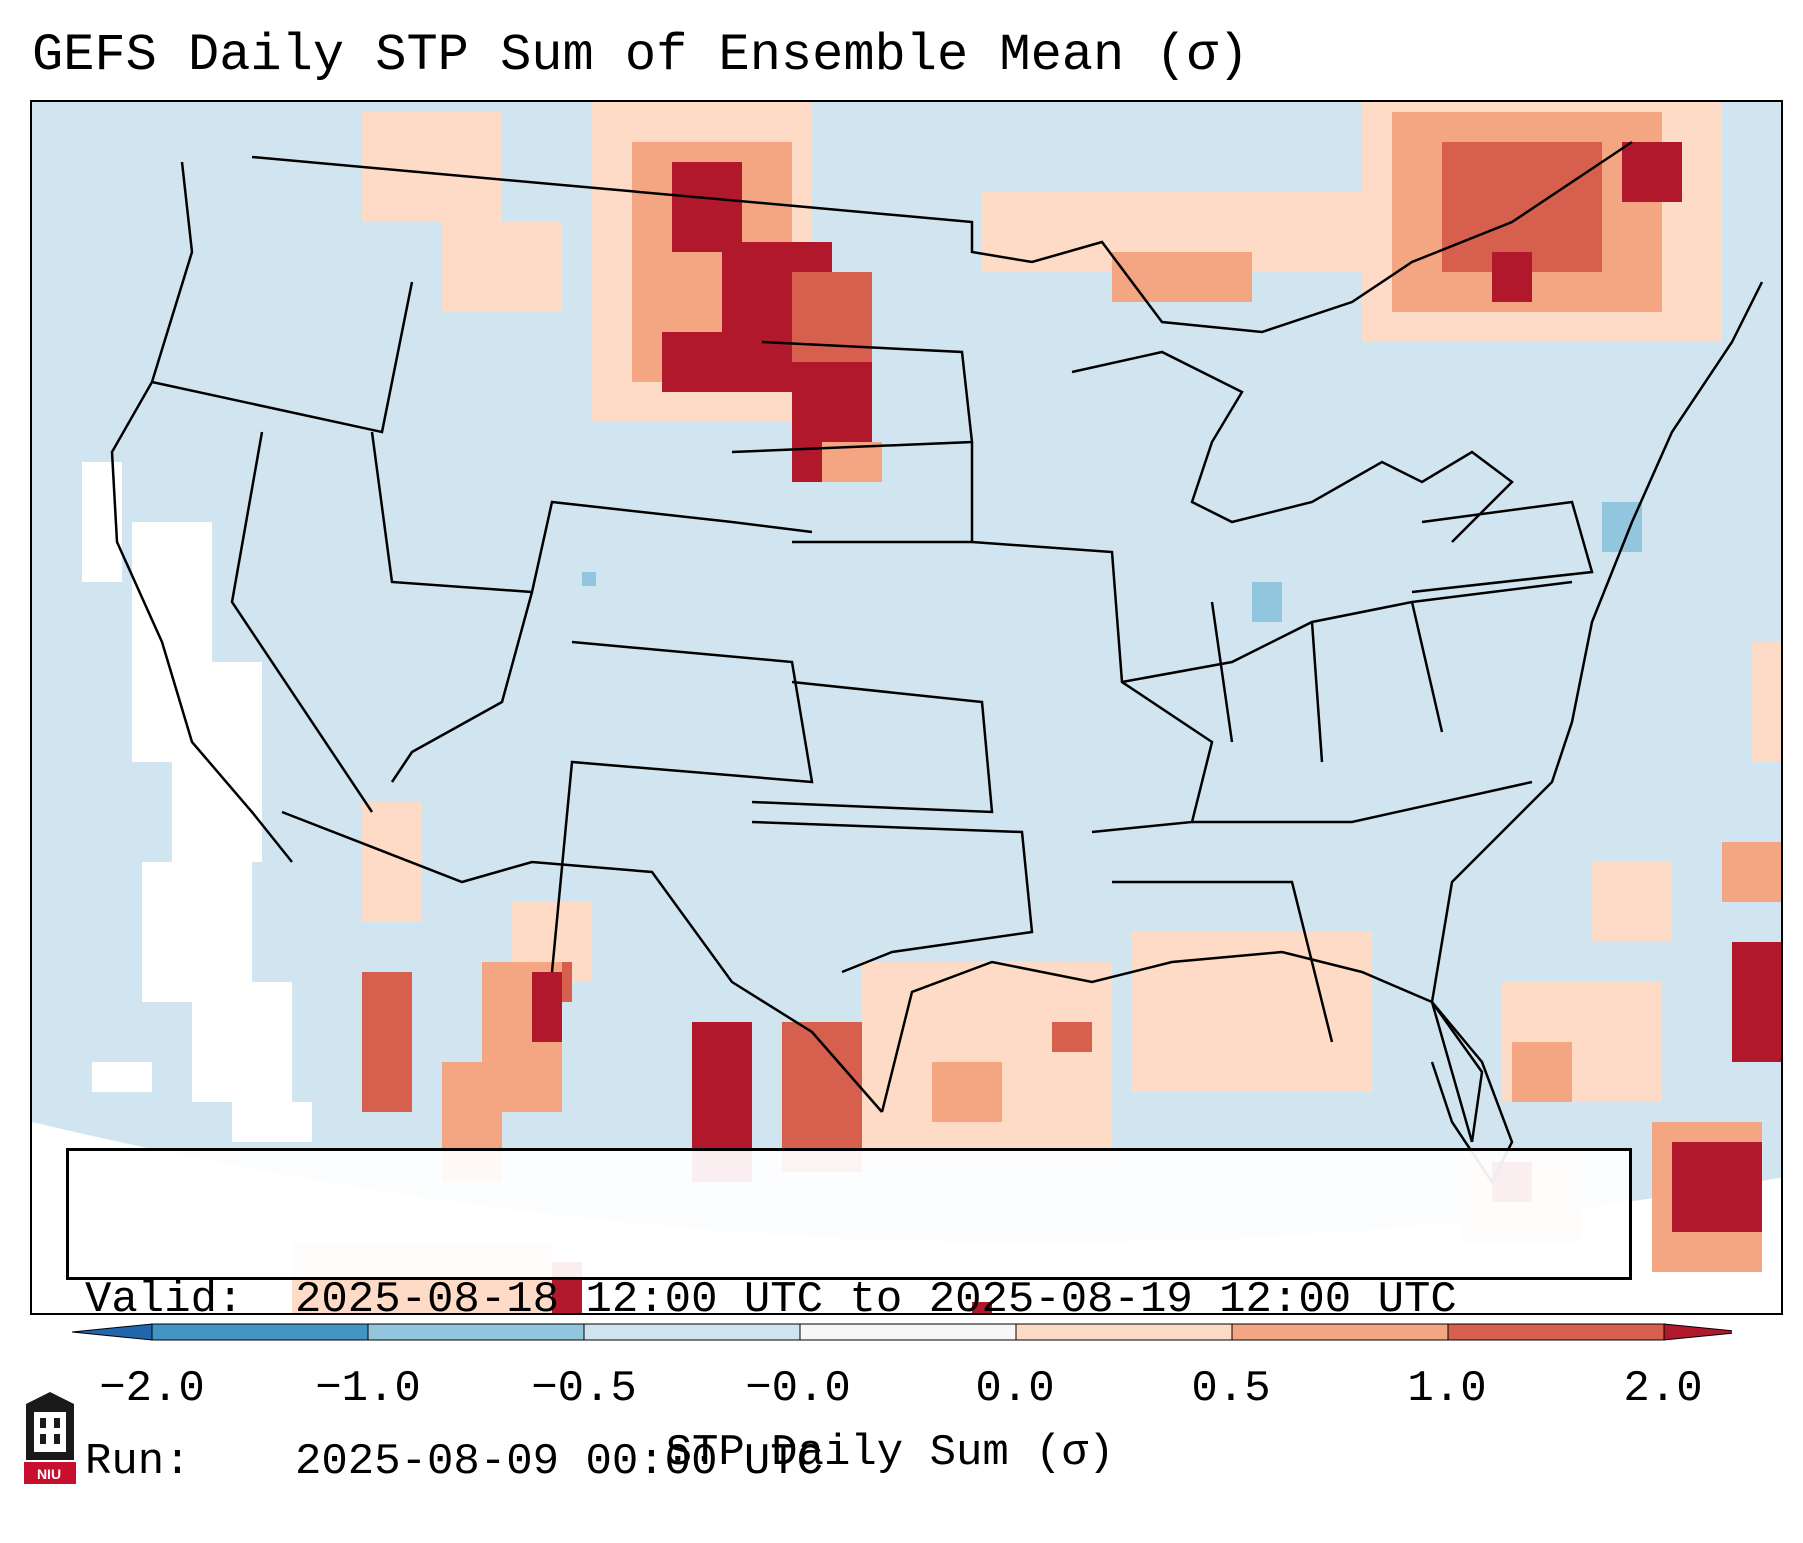  What do you see at coordinates (622, 292) in the screenshot?
I see `northern-plains-anomaly` at bounding box center [622, 292].